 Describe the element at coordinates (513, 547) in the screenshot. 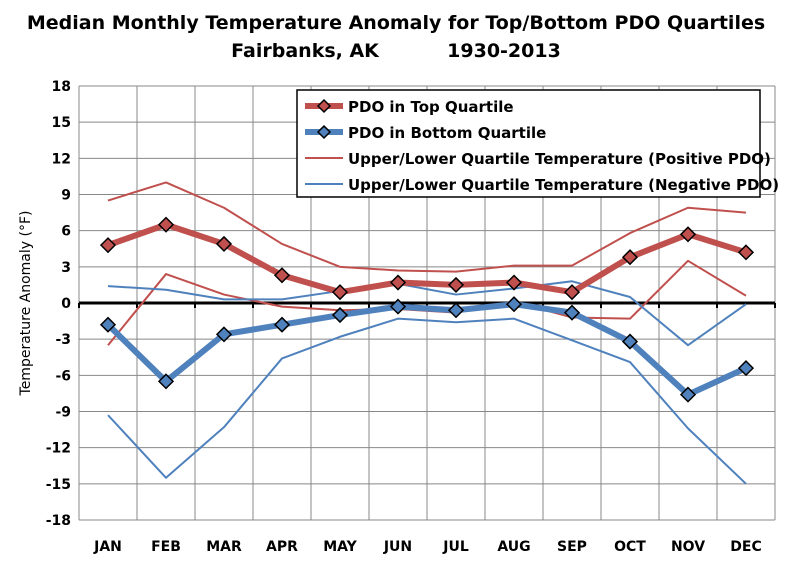

I see `x-tick-label: AUG` at that location.